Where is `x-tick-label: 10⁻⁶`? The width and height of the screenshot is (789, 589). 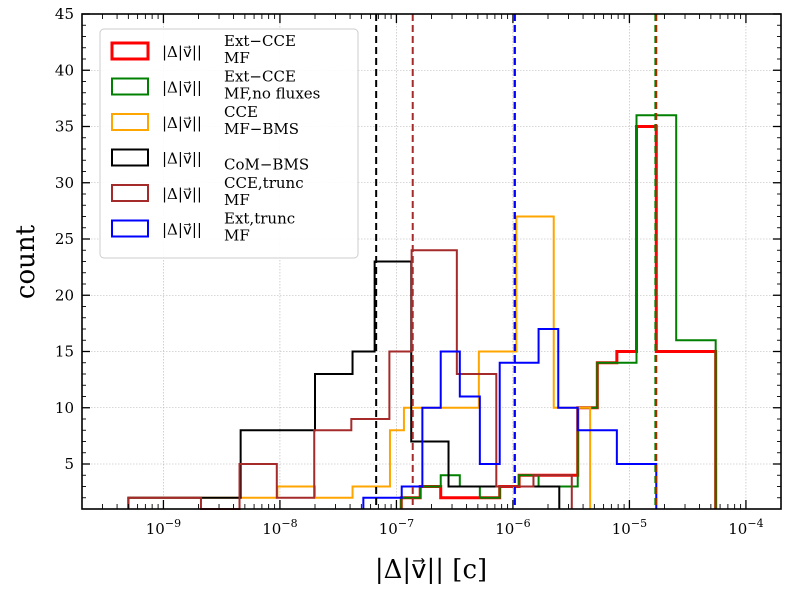
x-tick-label: 10⁻⁶ is located at coordinates (512, 527).